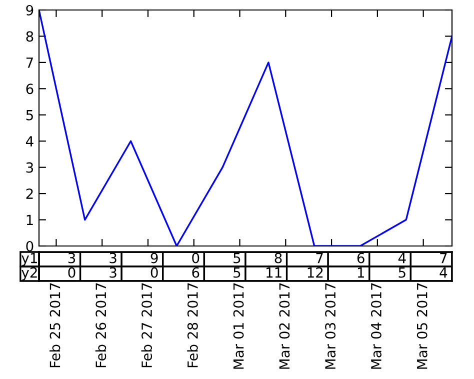 The height and width of the screenshot is (379, 474). What do you see at coordinates (376, 326) in the screenshot?
I see `x-tick-label: Mar 04 2017` at bounding box center [376, 326].